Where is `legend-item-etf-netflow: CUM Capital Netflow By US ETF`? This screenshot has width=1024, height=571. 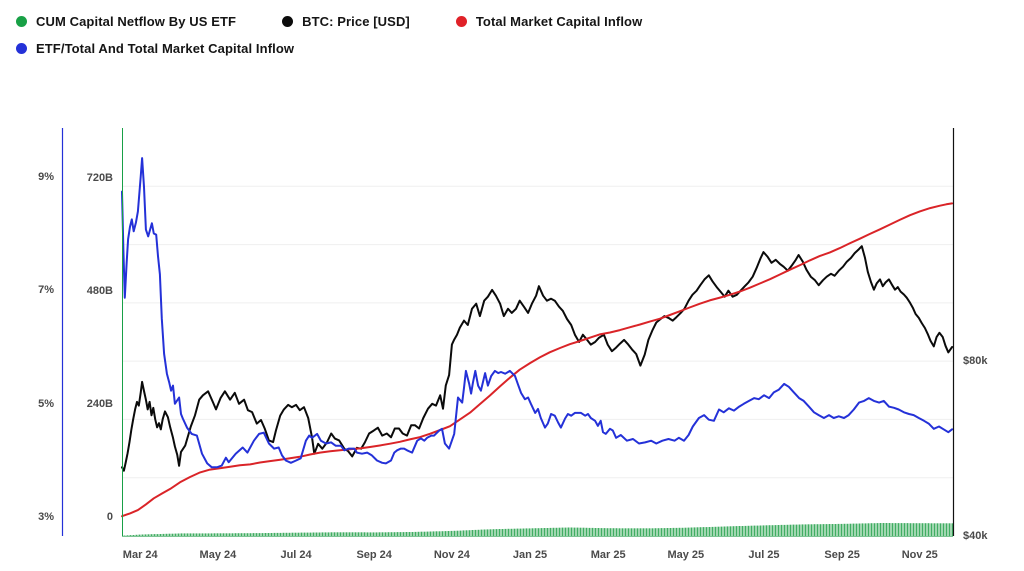
legend-item-etf-netflow: CUM Capital Netflow By US ETF is located at coordinates (126, 21).